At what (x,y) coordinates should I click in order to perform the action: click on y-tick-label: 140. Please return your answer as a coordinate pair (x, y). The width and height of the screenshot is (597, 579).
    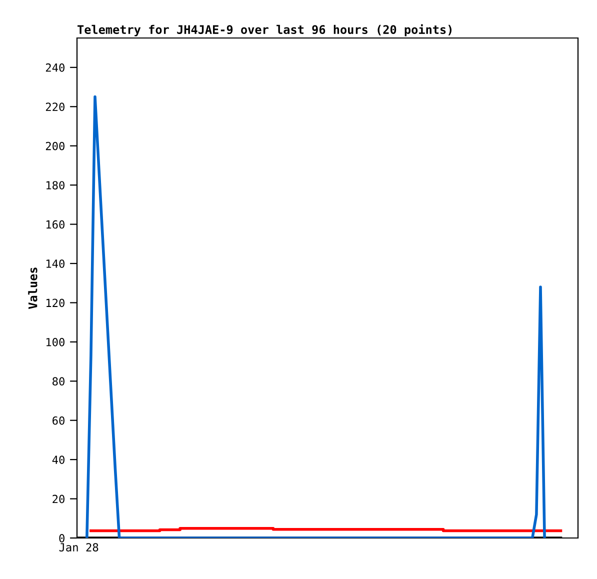
    Looking at the image, I should click on (55, 263).